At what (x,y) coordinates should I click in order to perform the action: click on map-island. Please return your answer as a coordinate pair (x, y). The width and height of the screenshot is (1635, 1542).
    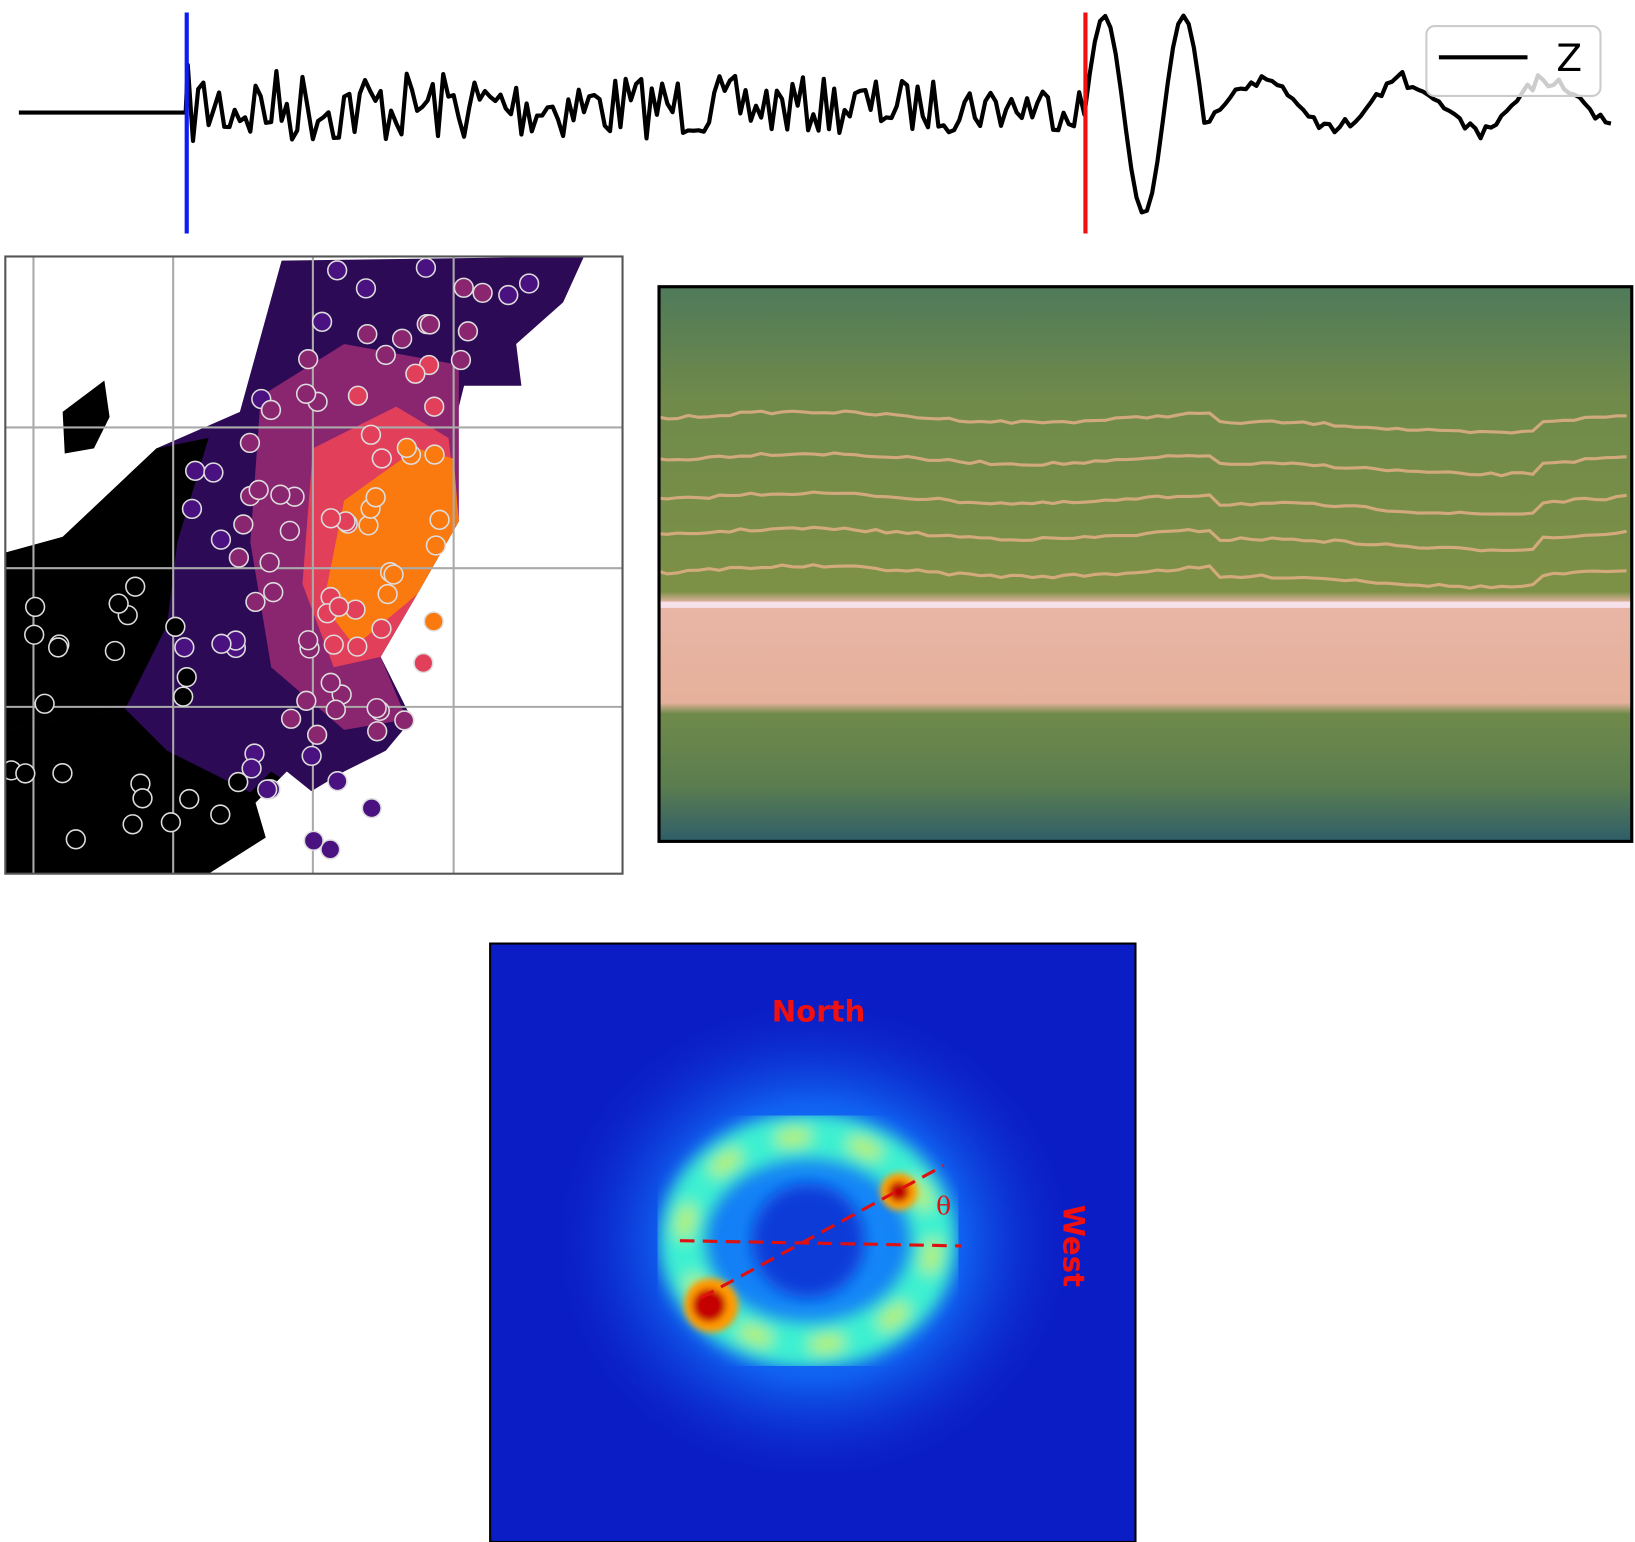
    Looking at the image, I should click on (86, 417).